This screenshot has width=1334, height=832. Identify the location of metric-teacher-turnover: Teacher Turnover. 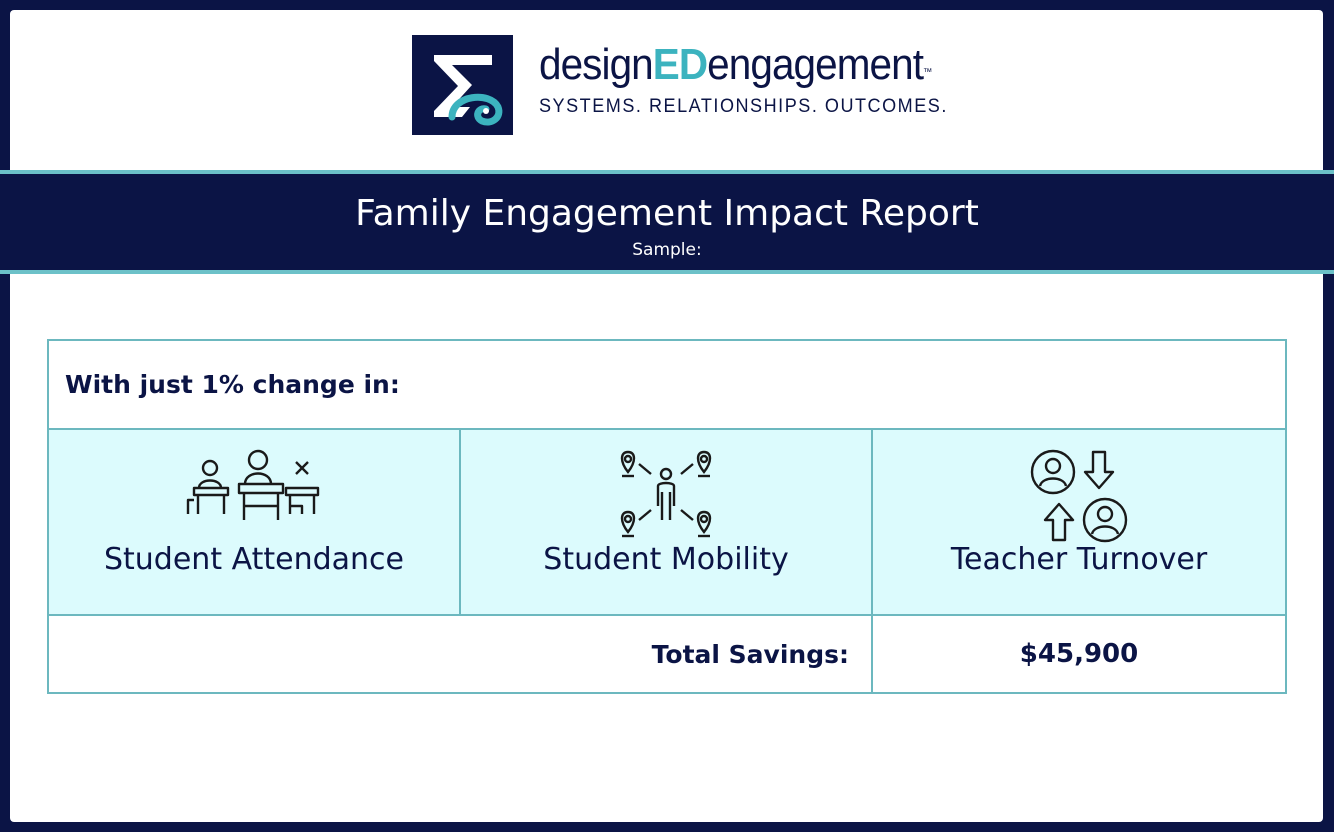
(1079, 522).